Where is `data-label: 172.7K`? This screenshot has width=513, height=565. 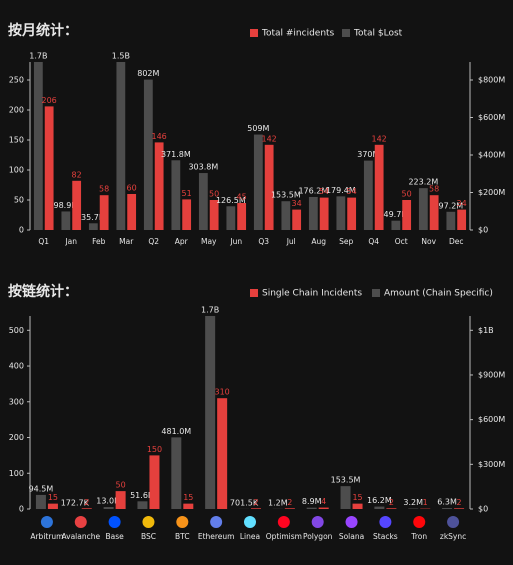 data-label: 172.7K is located at coordinates (75, 502).